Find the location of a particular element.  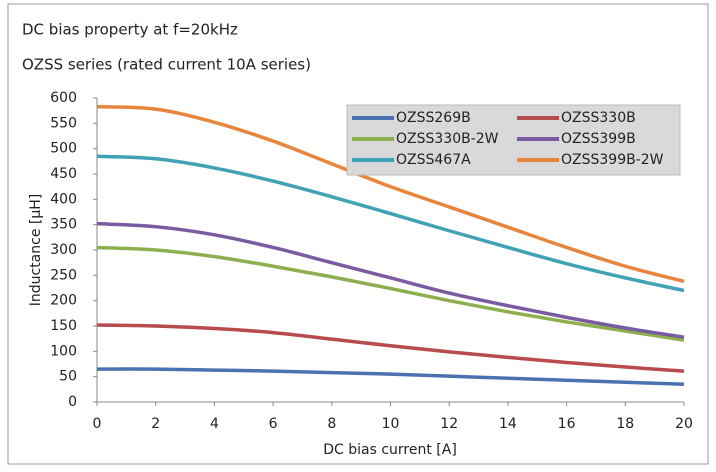

legend-label: OZSS269B is located at coordinates (433, 118).